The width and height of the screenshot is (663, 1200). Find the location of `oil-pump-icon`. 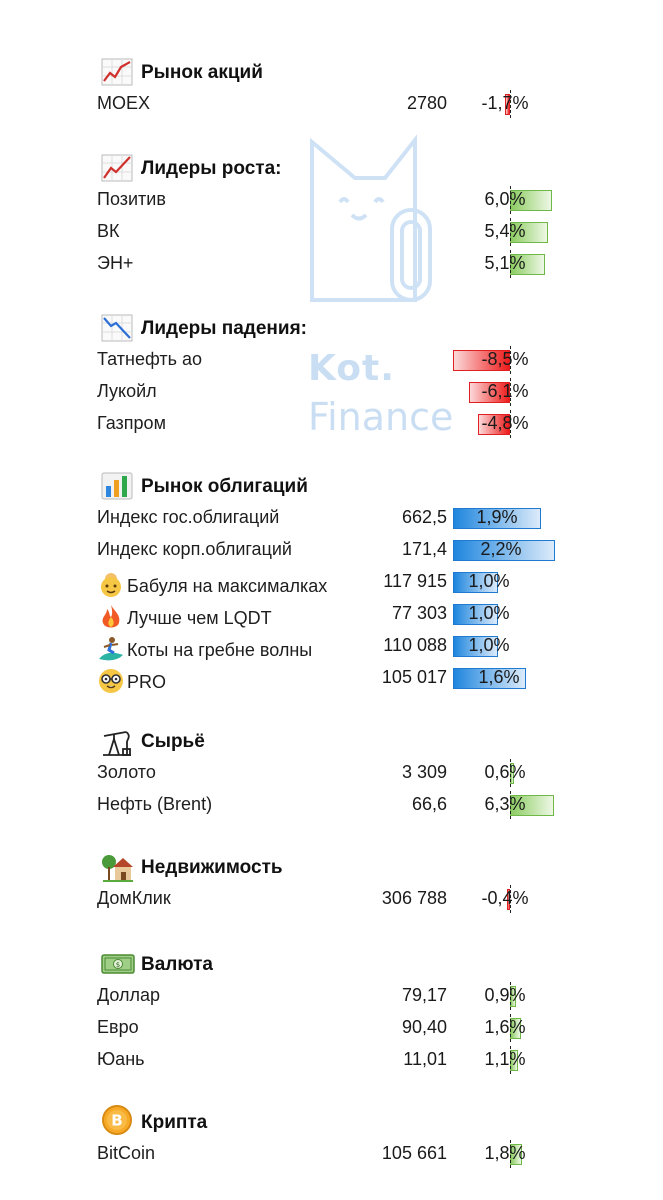

oil-pump-icon is located at coordinates (118, 742).